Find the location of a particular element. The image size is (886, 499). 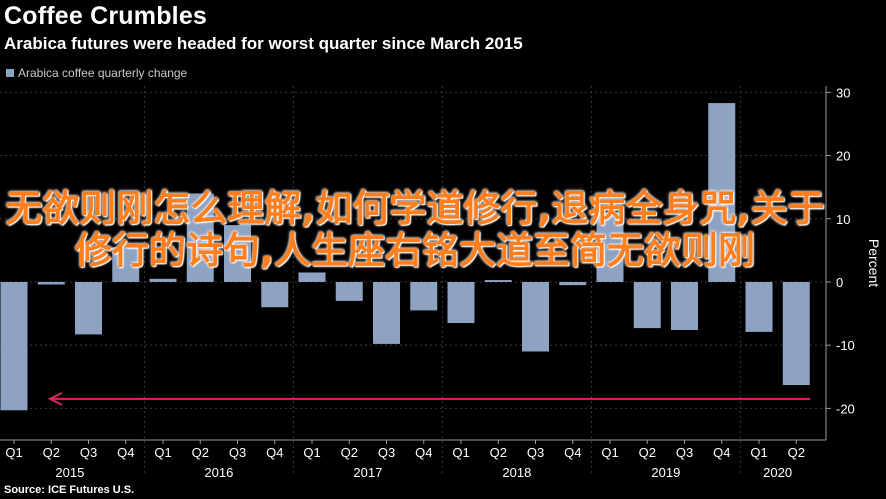

x-year-label: 2018 is located at coordinates (516, 472).